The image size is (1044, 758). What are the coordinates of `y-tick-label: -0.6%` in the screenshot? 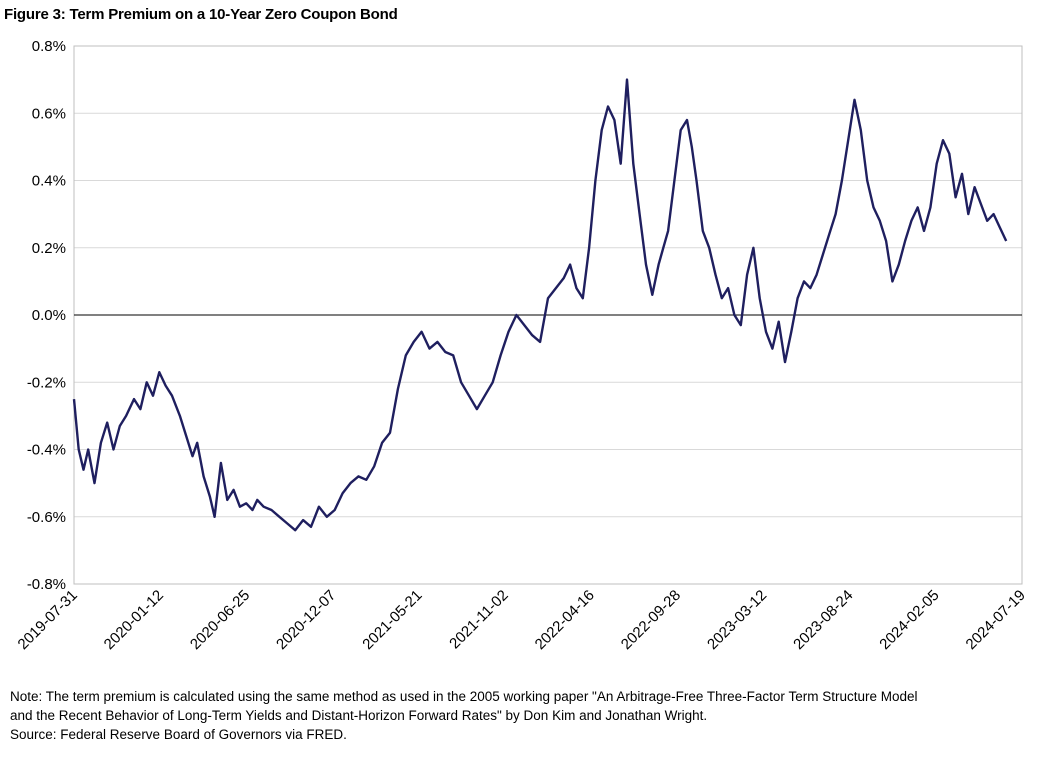 It's located at (46, 517).